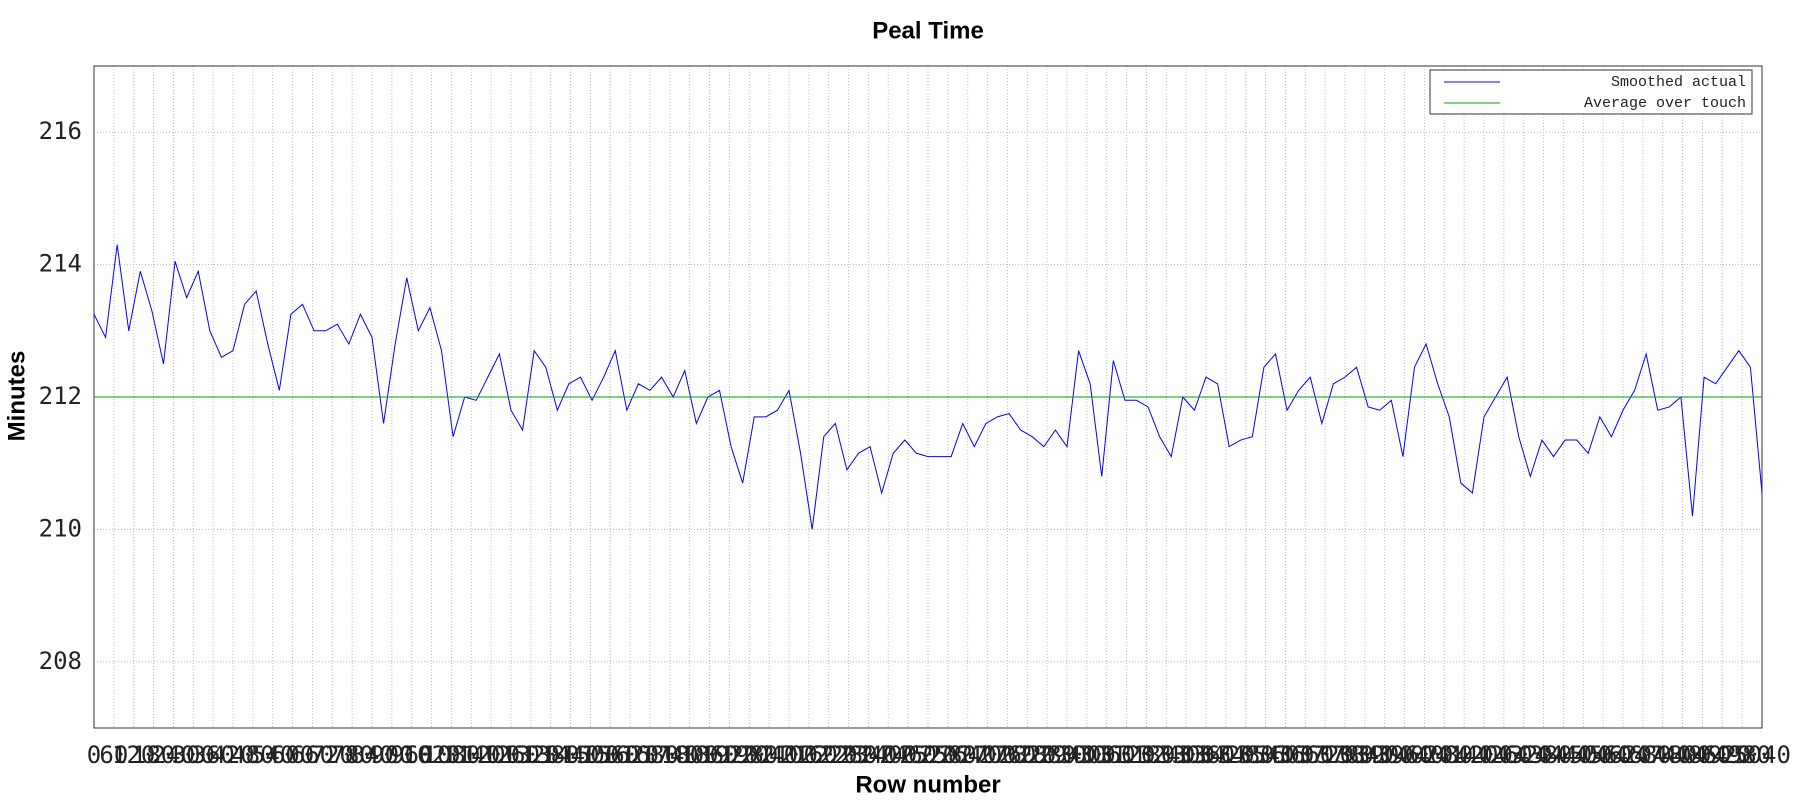  What do you see at coordinates (928, 755) in the screenshot?
I see `x-tick-label: 2520` at bounding box center [928, 755].